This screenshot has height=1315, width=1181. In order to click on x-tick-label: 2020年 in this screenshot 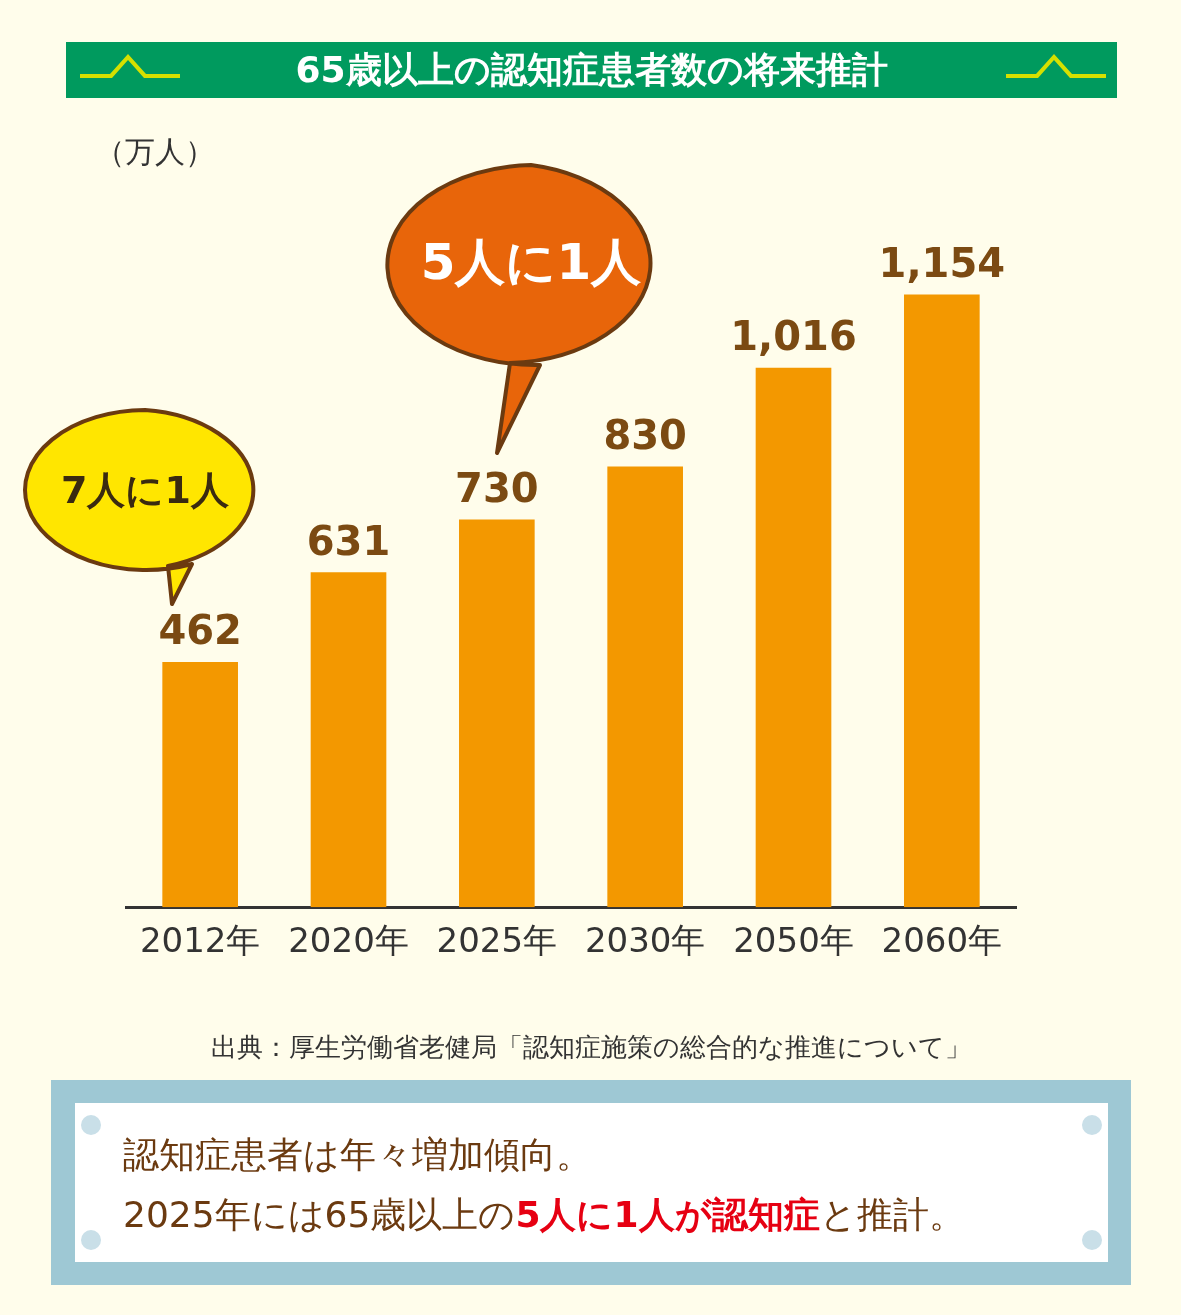, I will do `click(348, 940)`.